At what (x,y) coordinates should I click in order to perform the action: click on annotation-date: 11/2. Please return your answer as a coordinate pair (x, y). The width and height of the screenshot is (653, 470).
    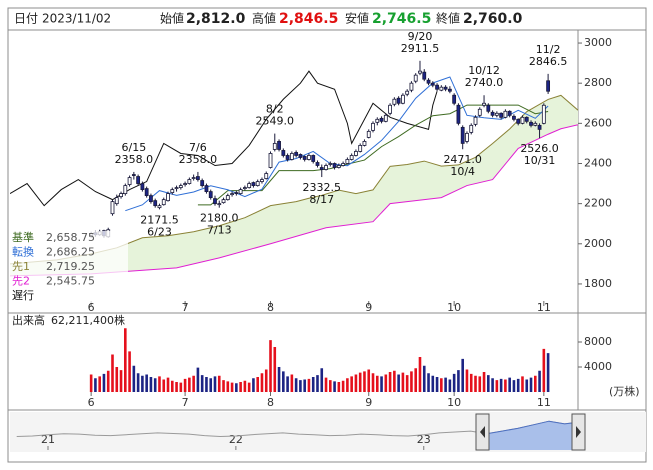
    Looking at the image, I should click on (548, 49).